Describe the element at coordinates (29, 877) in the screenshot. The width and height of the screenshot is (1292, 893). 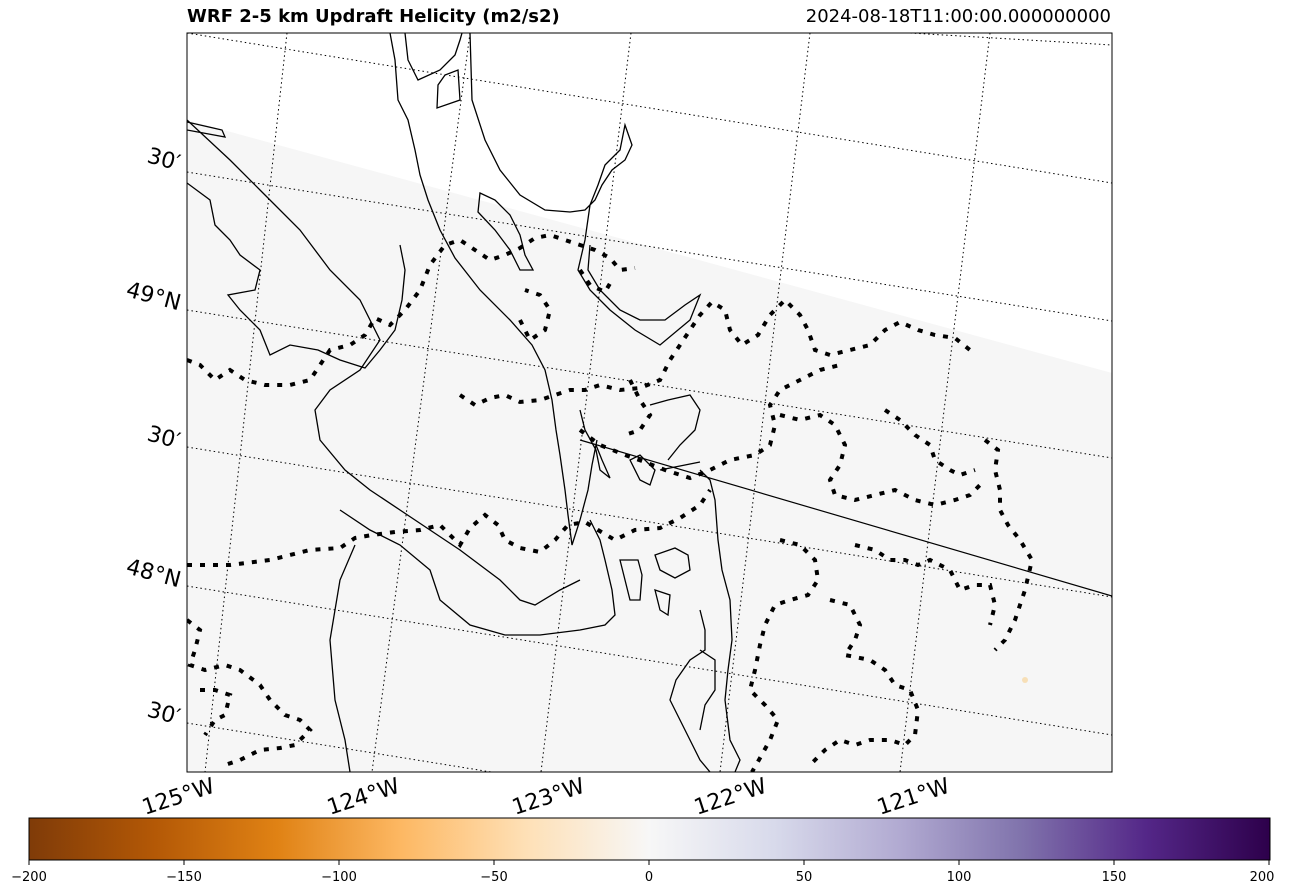
I see `colorbar-tick-label: −200` at that location.